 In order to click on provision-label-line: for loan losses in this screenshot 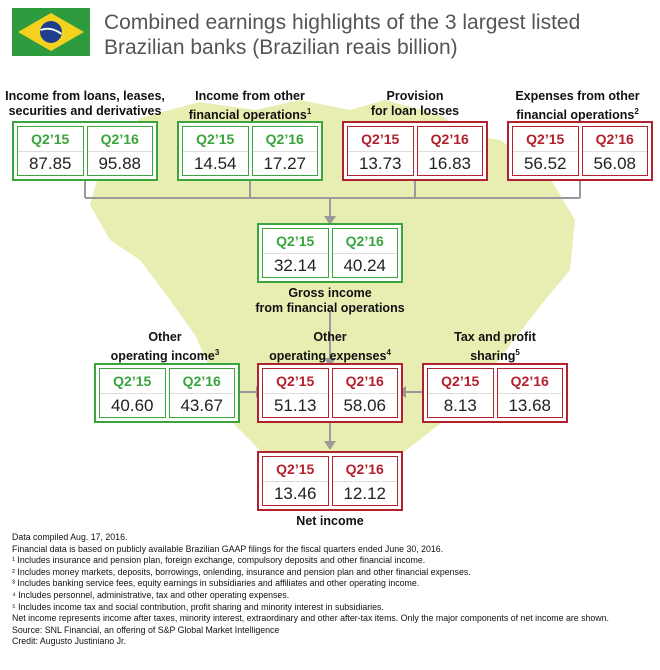, I will do `click(415, 111)`.